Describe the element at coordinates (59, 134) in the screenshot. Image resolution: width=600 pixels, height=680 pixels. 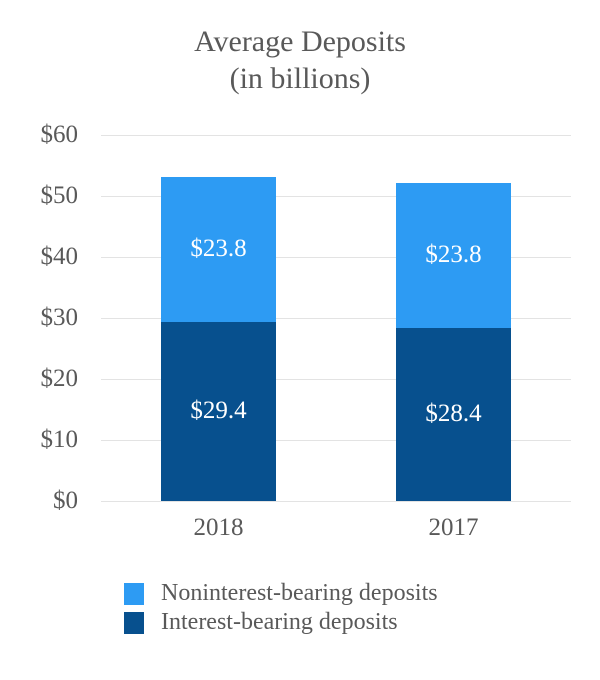
I see `y-axis-tick-label: $60` at that location.